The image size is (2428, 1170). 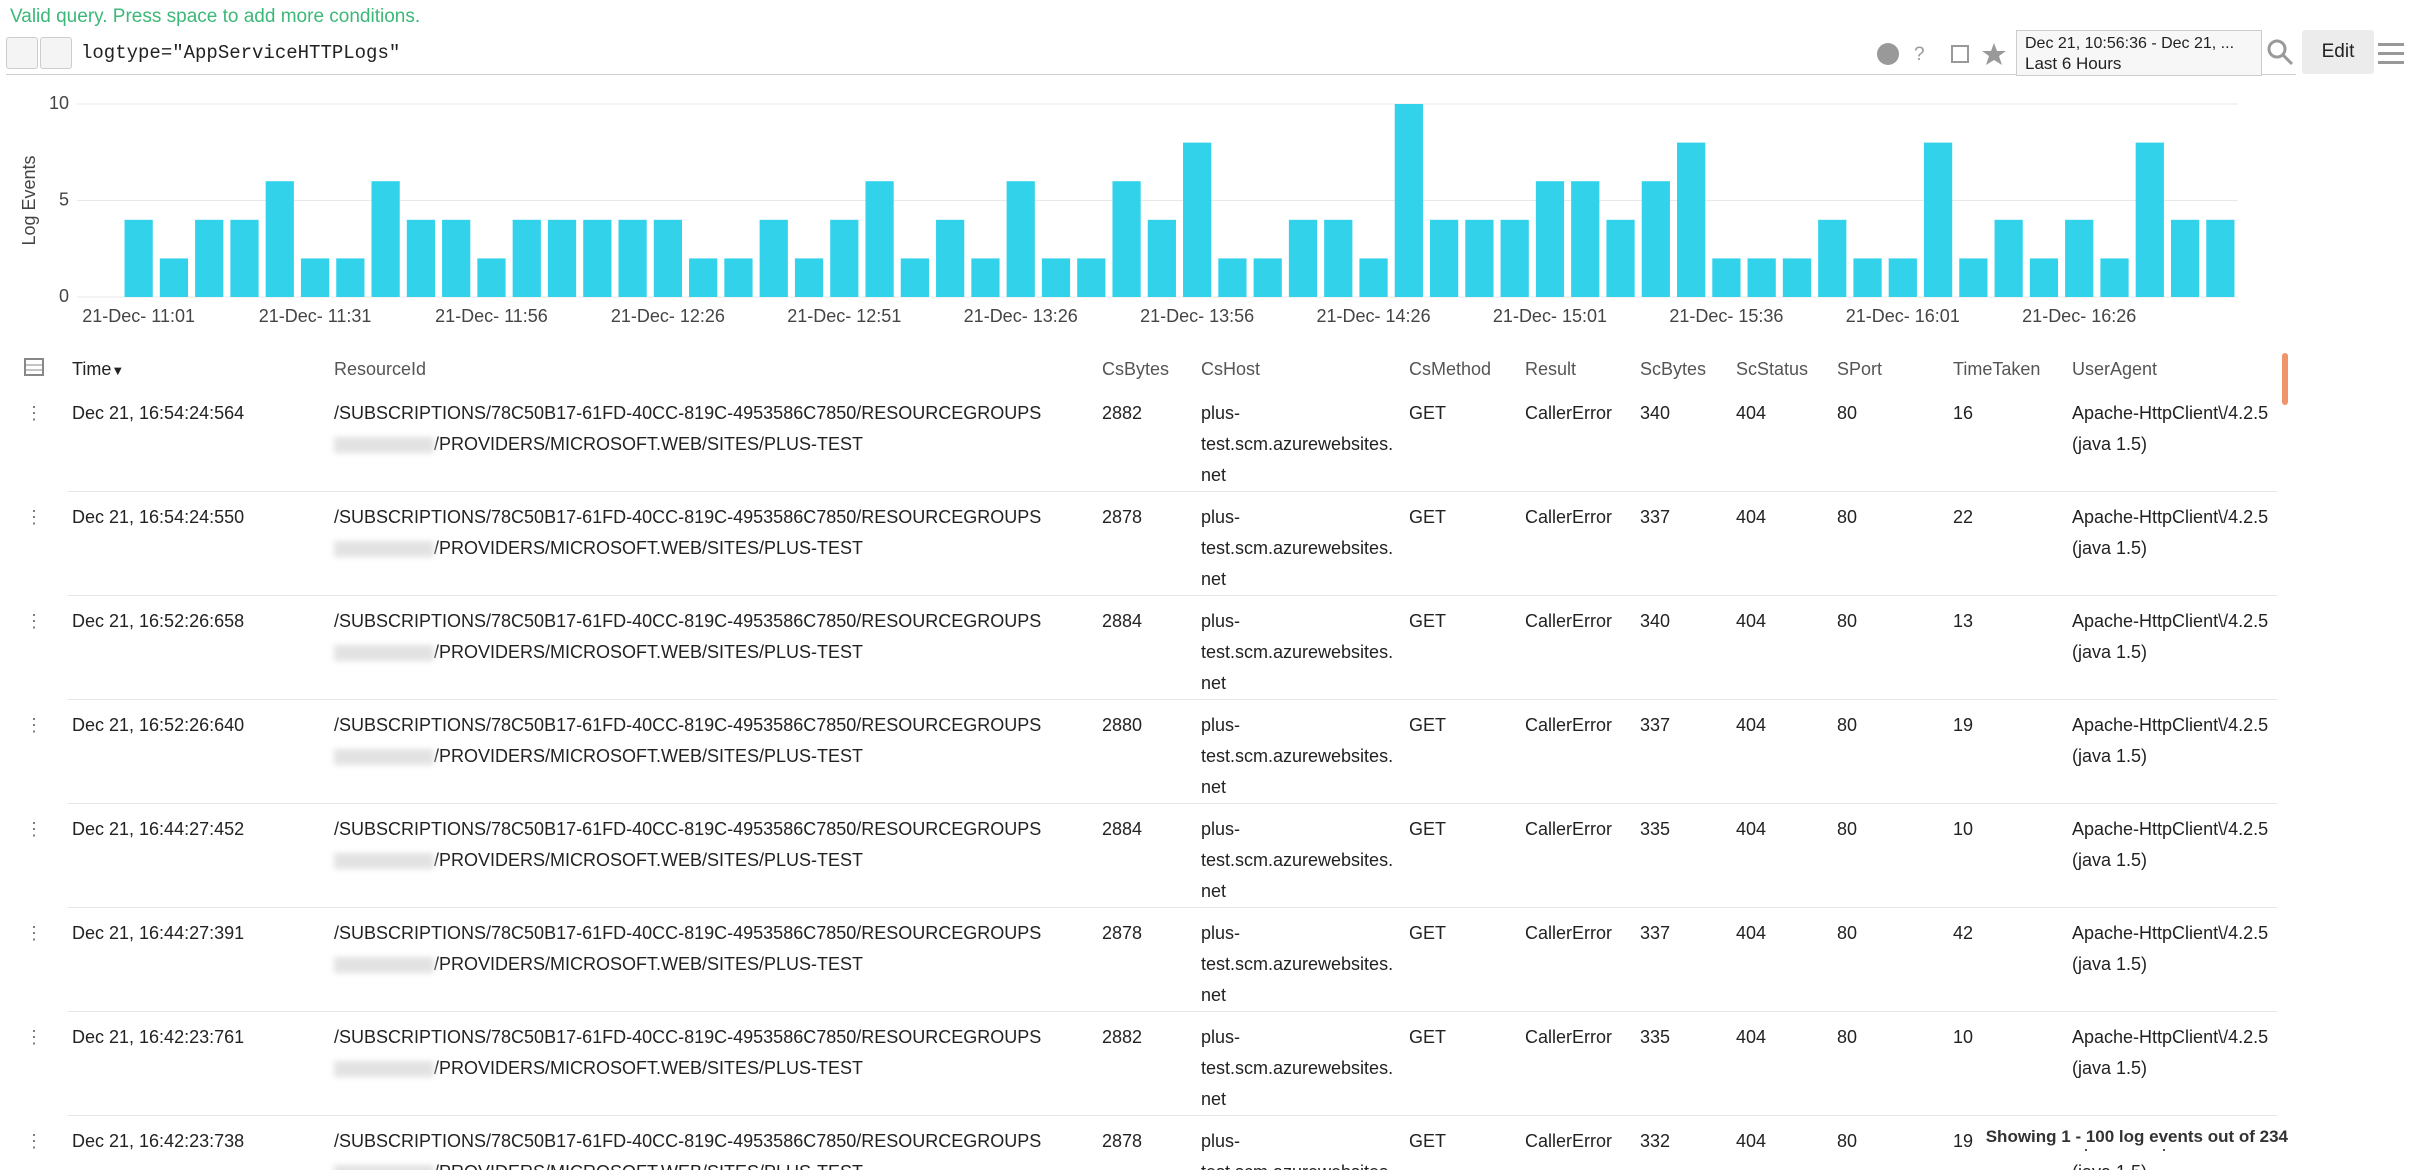 What do you see at coordinates (199, 959) in the screenshot?
I see `table-cell: Dec 21, 16:44:27:391` at bounding box center [199, 959].